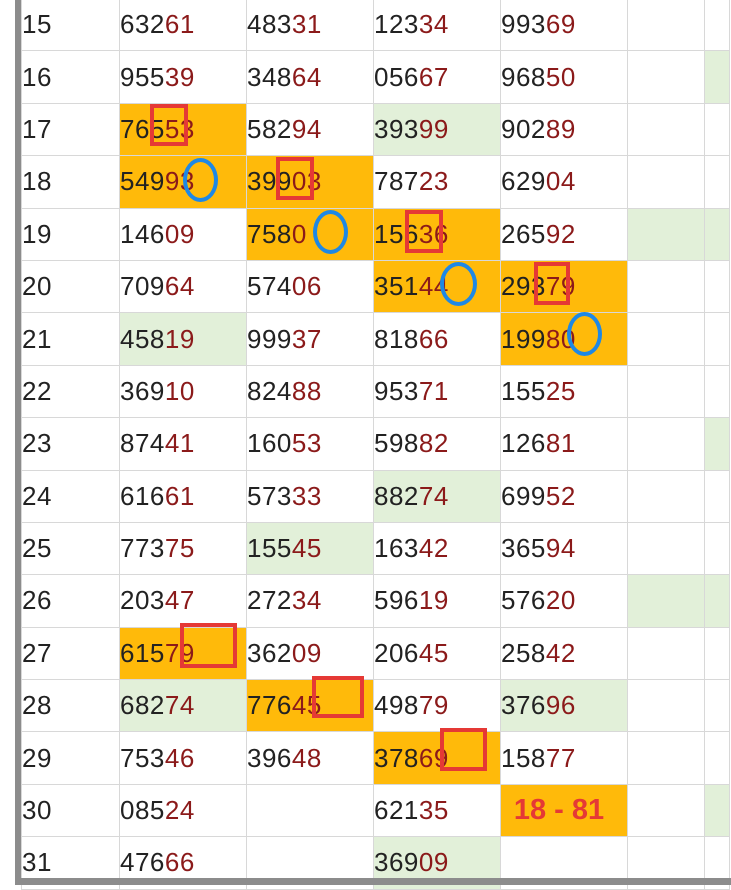 The width and height of the screenshot is (731, 890). Describe the element at coordinates (70, 129) in the screenshot. I see `day-number: 17` at that location.